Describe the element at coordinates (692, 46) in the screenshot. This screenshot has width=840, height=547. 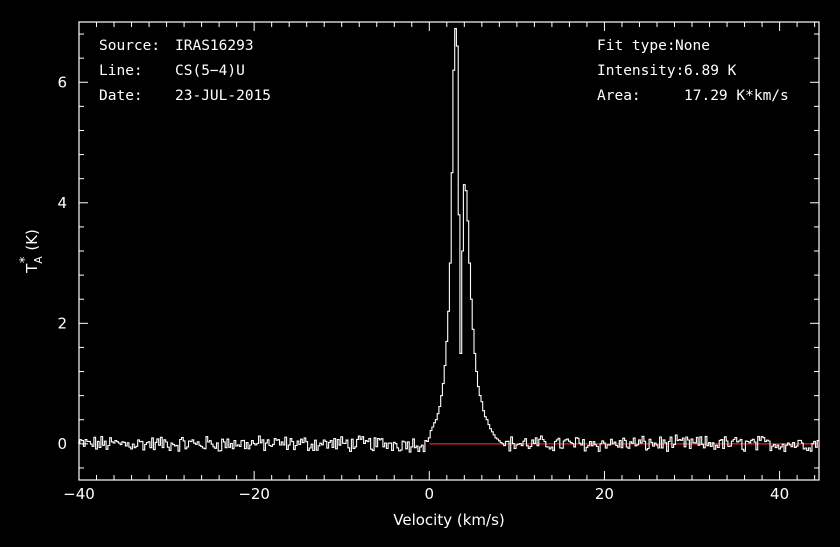
I see `header-right-value: None` at that location.